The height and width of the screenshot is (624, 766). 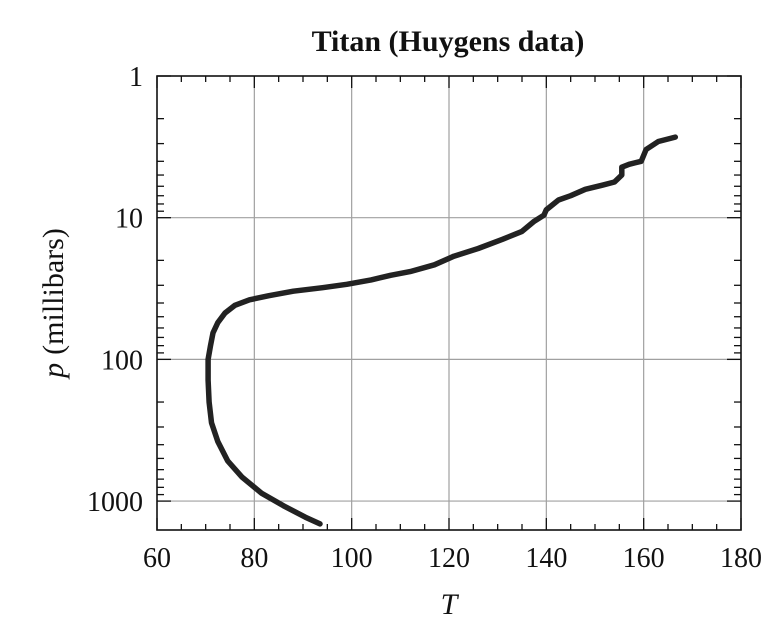 I want to click on y-axis-label-variable: p, so click(x=53, y=371).